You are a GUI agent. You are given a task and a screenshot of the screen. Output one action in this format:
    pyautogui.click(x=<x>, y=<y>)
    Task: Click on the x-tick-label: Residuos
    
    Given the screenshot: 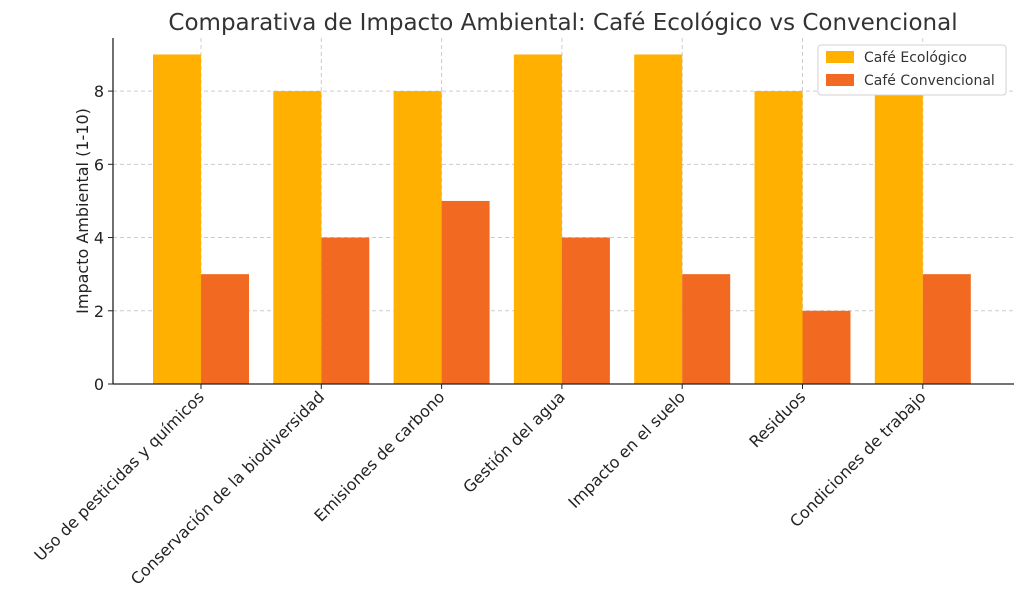 What is the action you would take?
    pyautogui.click(x=777, y=419)
    